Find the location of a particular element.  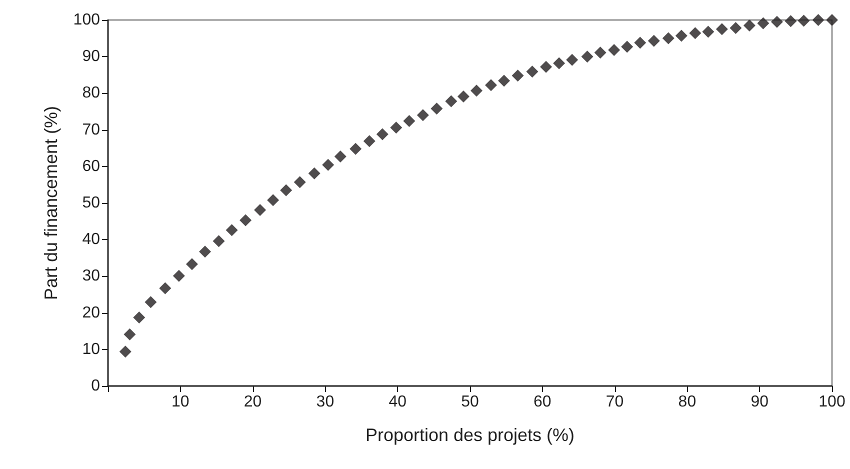

y-tick-label: 0 is located at coordinates (95, 386).